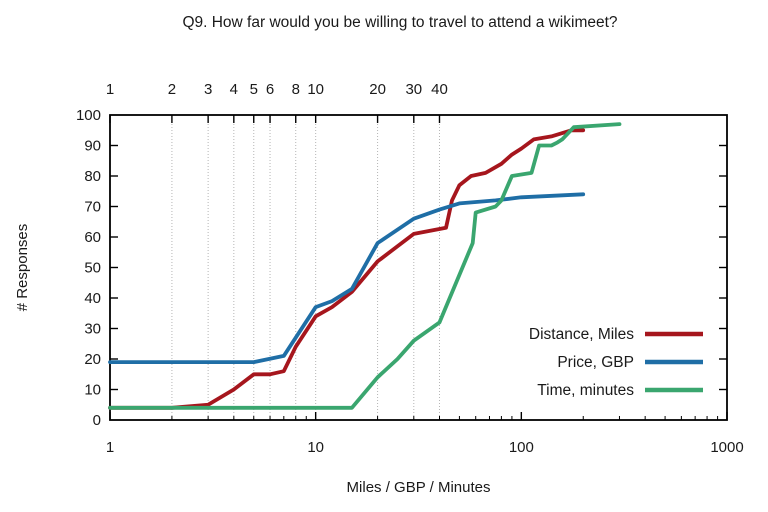 Image resolution: width=768 pixels, height=512 pixels. What do you see at coordinates (110, 89) in the screenshot?
I see `top-axis-tick-label: 1` at bounding box center [110, 89].